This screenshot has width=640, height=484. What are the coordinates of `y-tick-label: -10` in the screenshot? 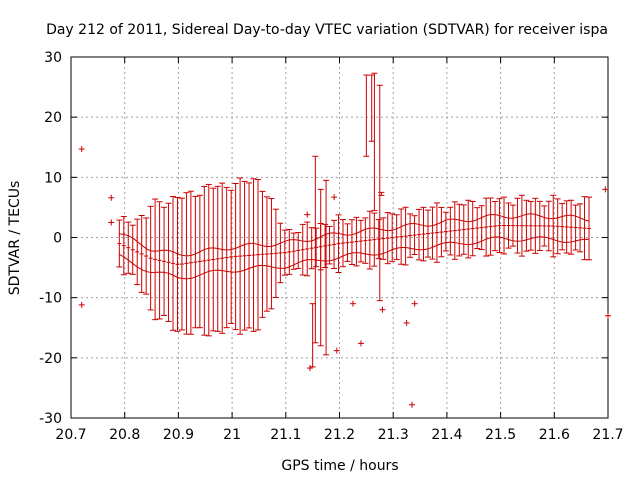 It's located at (50, 299).